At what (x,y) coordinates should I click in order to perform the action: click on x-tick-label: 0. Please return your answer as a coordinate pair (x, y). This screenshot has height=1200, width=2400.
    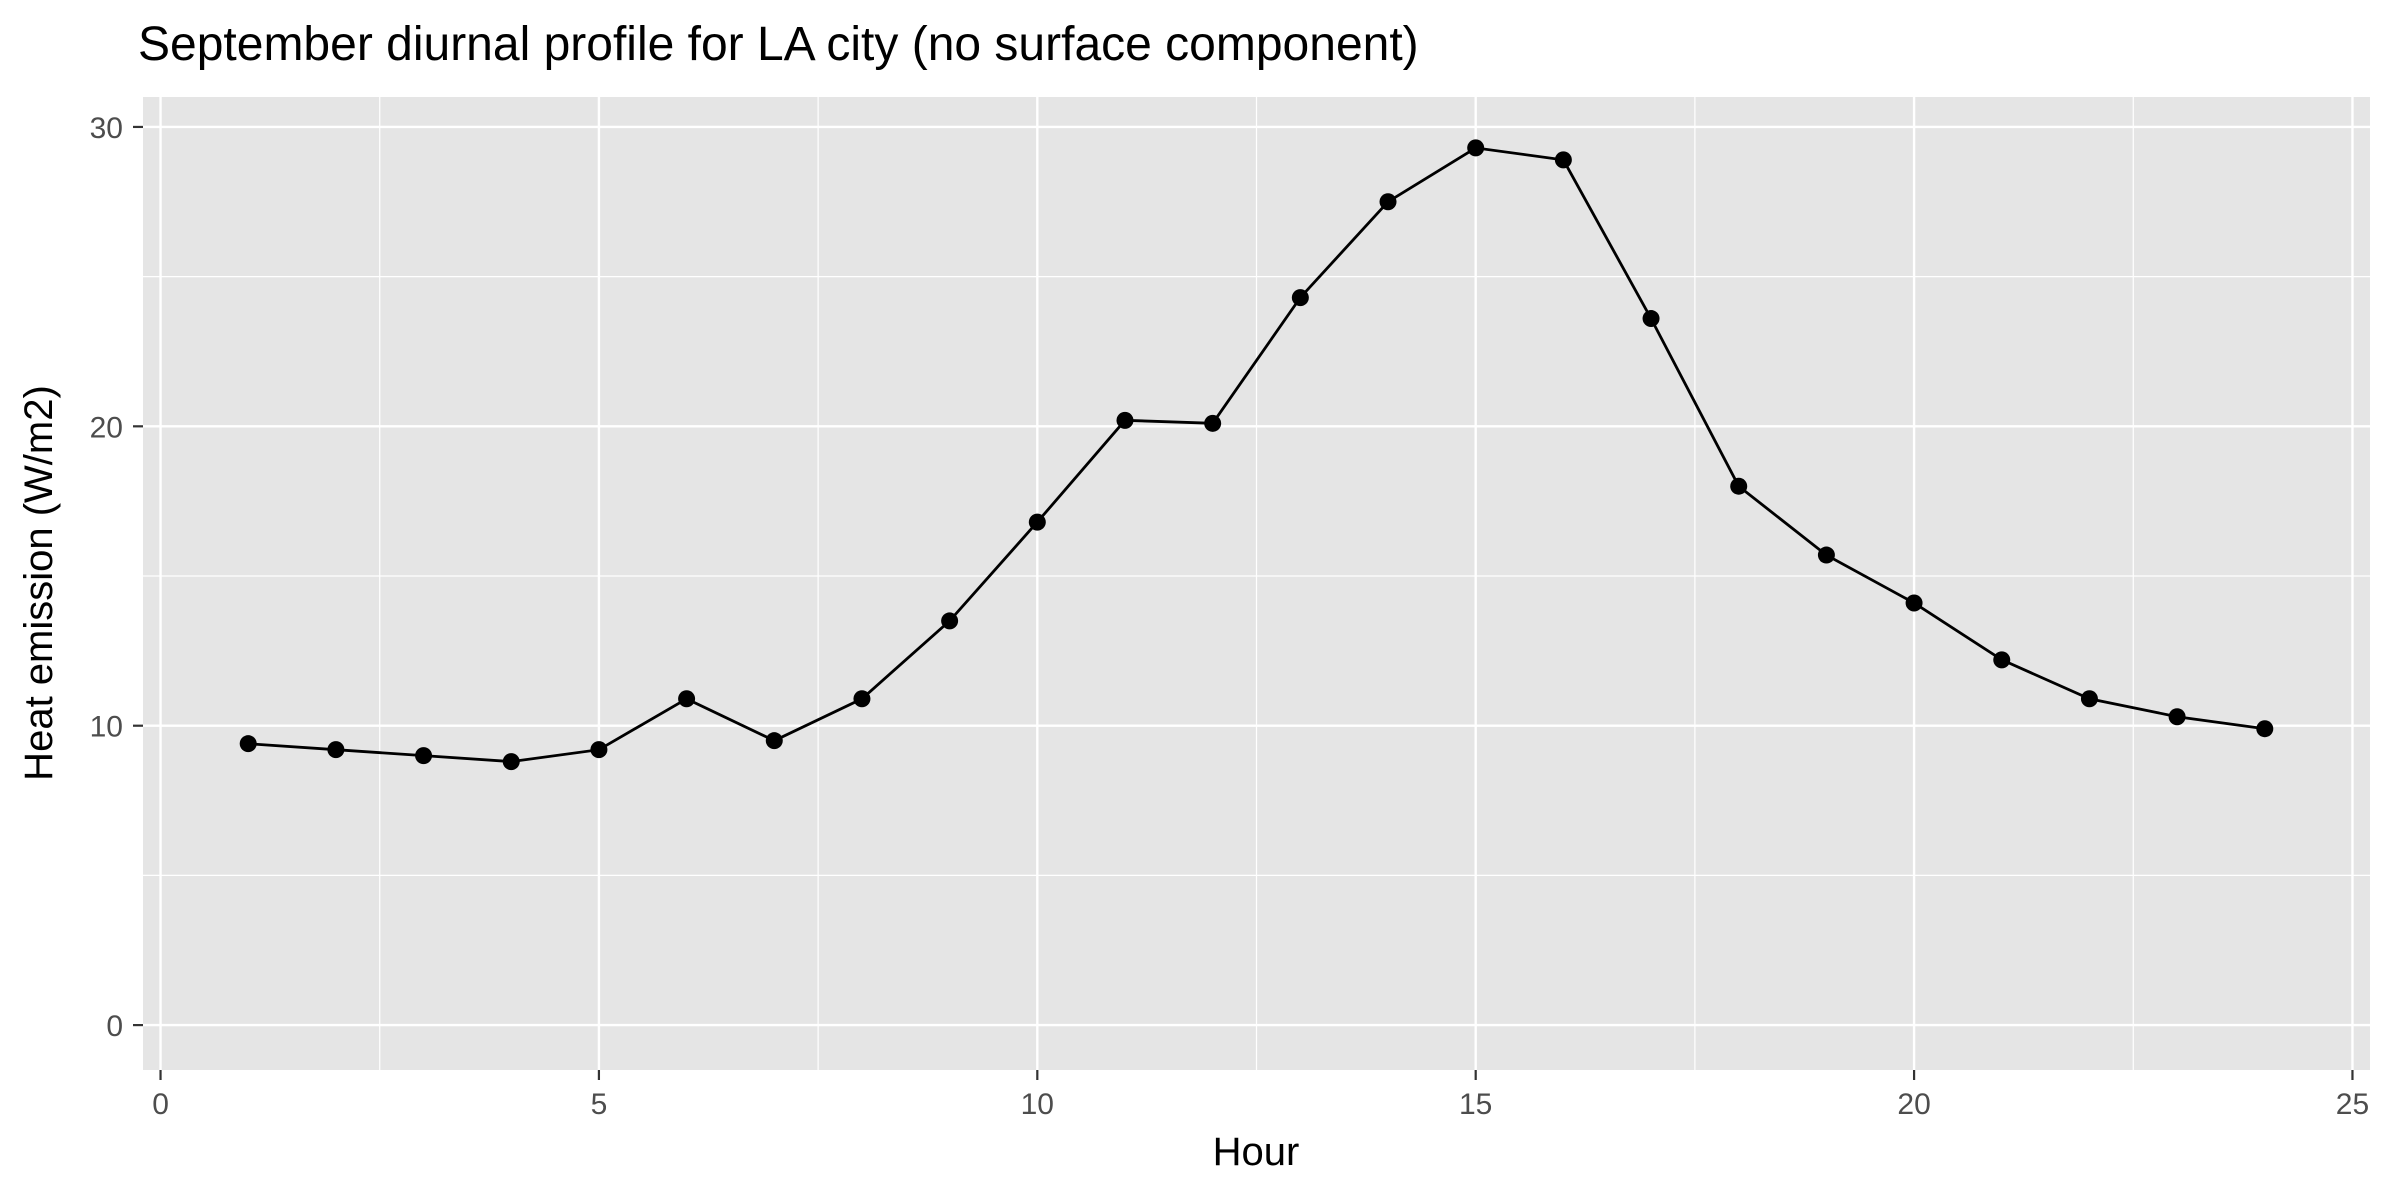
    Looking at the image, I should click on (160, 1104).